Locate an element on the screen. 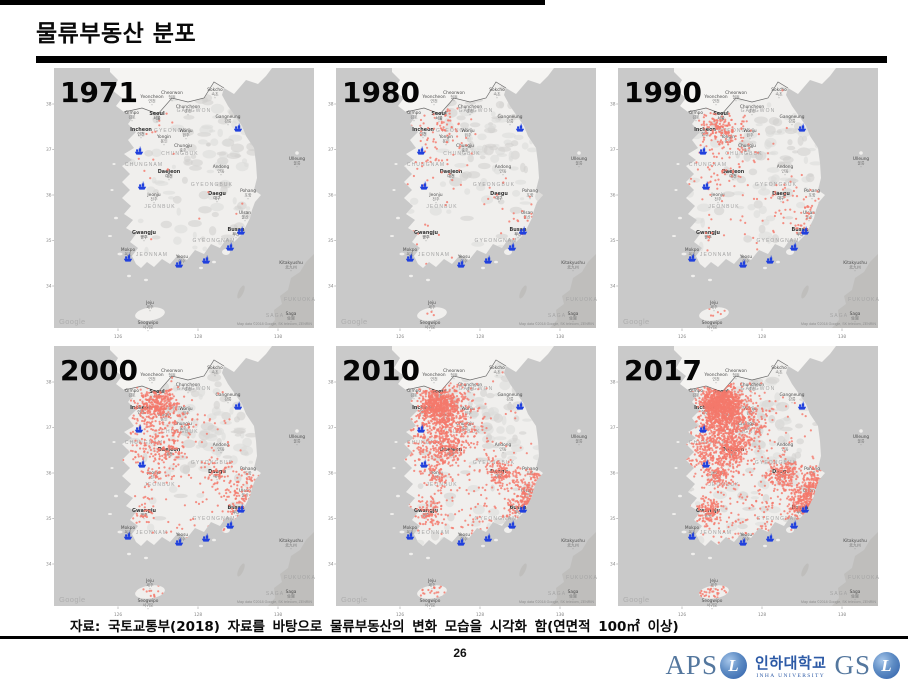 The height and width of the screenshot is (693, 920). footer-divider is located at coordinates (454, 637).